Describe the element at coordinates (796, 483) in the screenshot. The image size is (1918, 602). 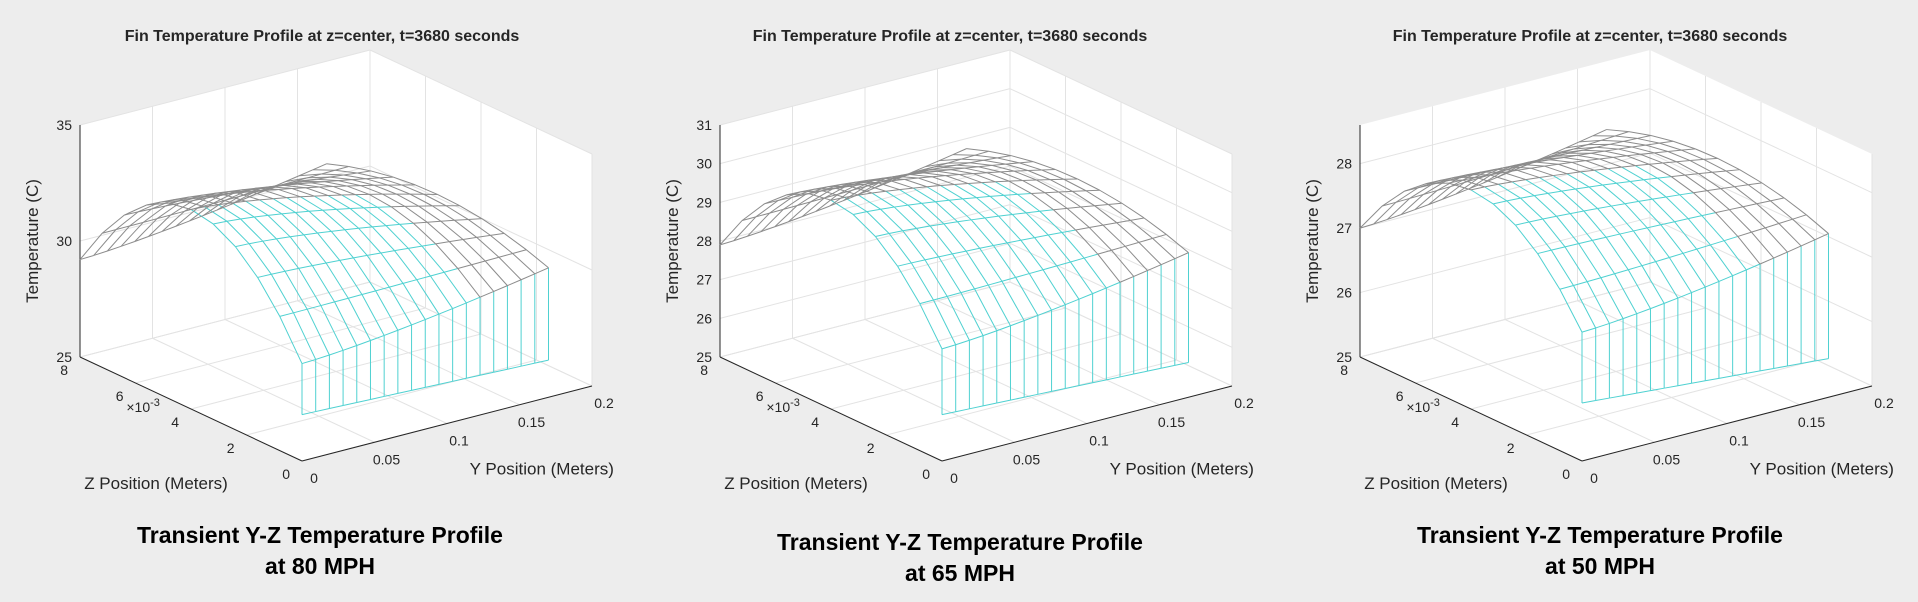
I see `z-axis-label: Z Position (Meters)` at that location.